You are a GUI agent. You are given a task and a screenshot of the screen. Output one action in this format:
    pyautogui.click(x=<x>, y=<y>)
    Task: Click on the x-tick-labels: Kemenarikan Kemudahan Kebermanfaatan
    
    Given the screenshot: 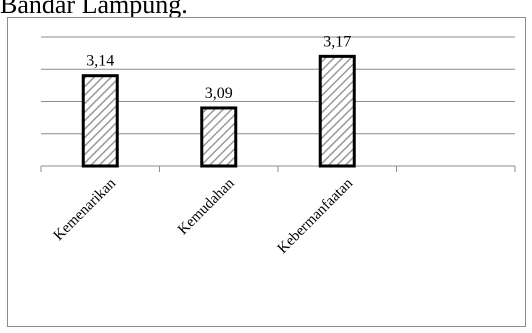 What is the action you would take?
    pyautogui.click(x=204, y=216)
    